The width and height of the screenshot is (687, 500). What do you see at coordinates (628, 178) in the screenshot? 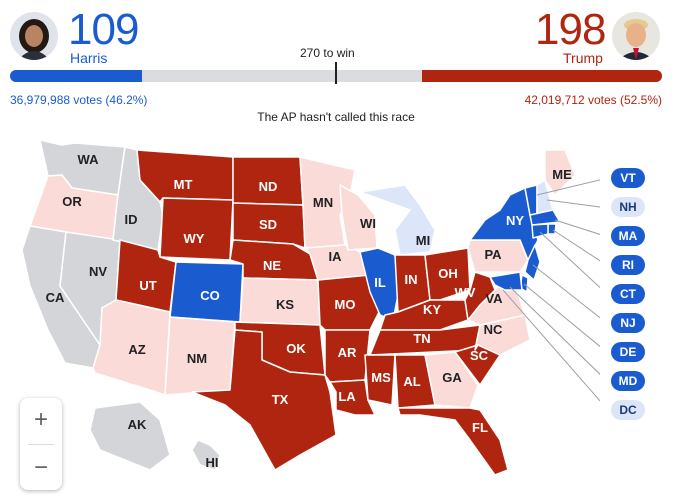
I see `legend-pill-VT: VT` at bounding box center [628, 178].